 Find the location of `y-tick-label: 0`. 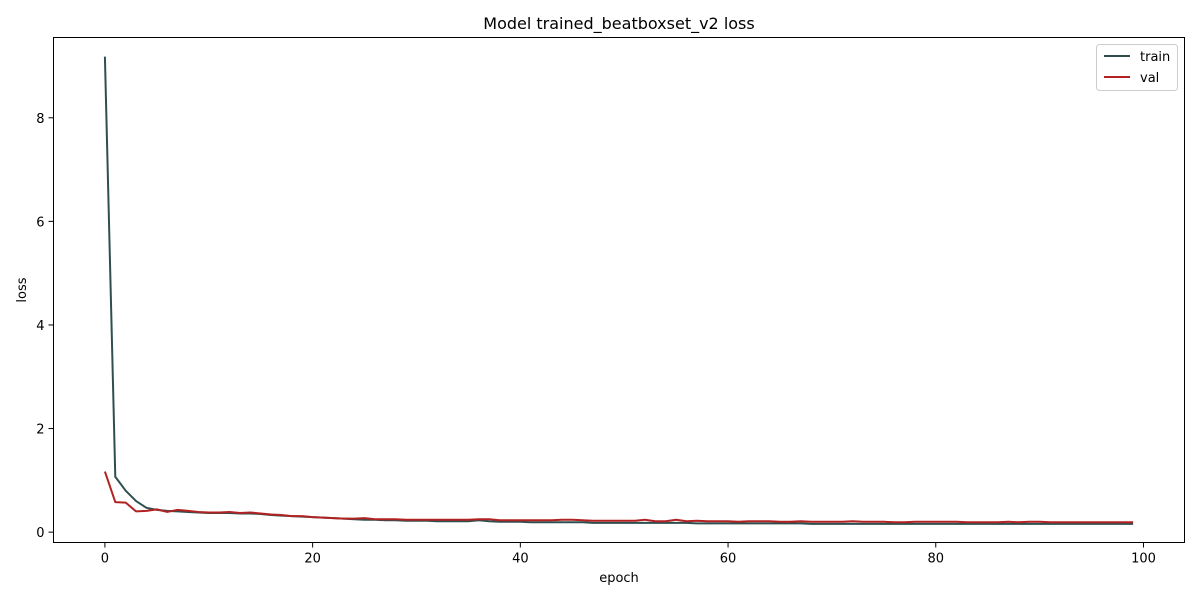

y-tick-label: 0 is located at coordinates (40, 533).